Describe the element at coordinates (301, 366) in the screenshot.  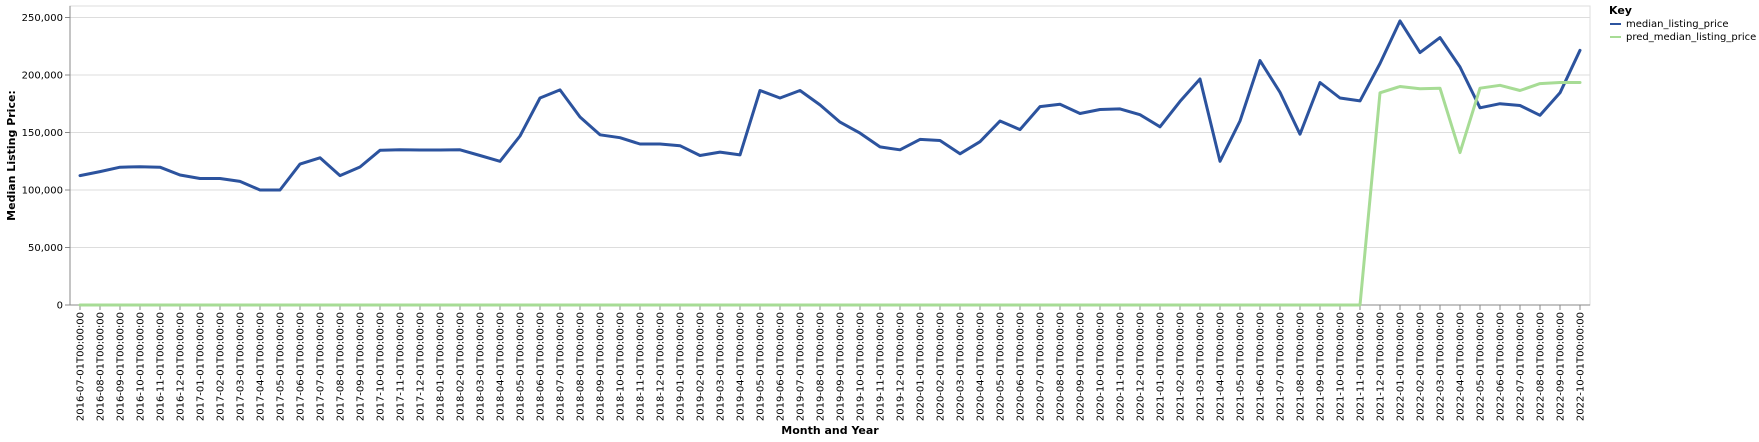
I see `x-tick-label: 2017-06-01T00:00:00` at that location.